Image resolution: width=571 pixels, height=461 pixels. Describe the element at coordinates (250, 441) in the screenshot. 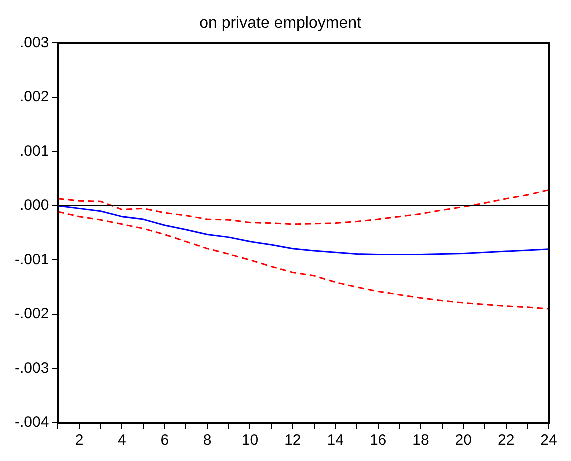

I see `x-tick-label: 10` at that location.